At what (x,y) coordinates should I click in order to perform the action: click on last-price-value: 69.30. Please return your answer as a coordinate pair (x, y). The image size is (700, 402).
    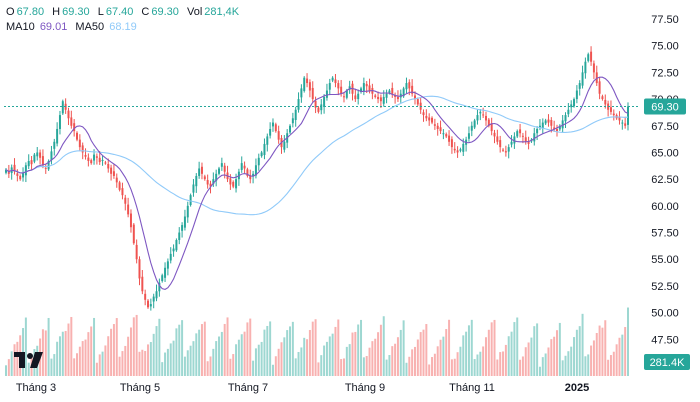
    Looking at the image, I should click on (665, 108).